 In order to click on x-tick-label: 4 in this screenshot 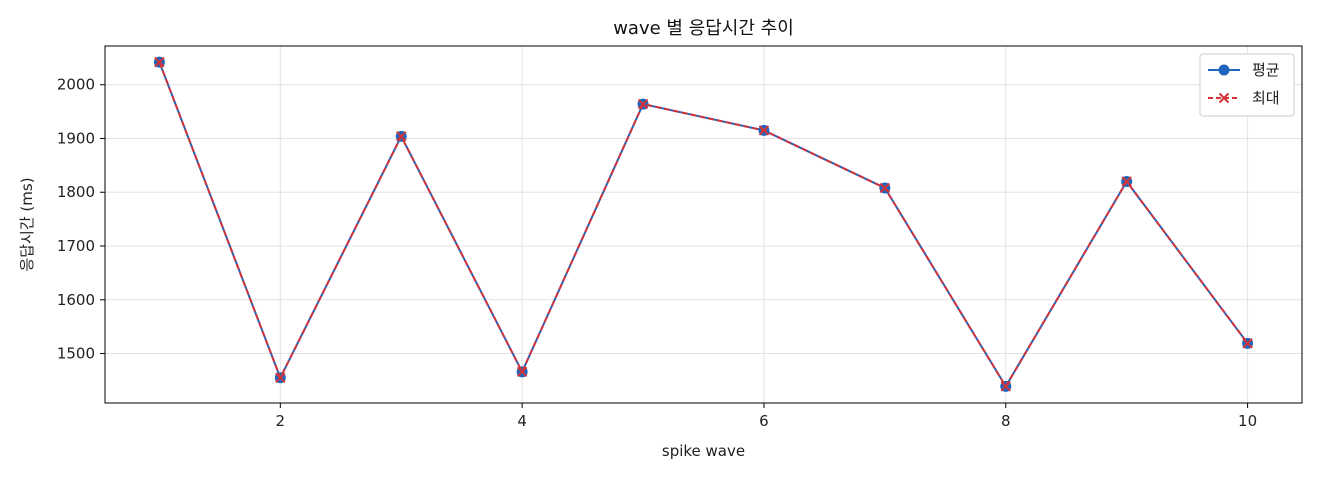, I will do `click(522, 421)`.